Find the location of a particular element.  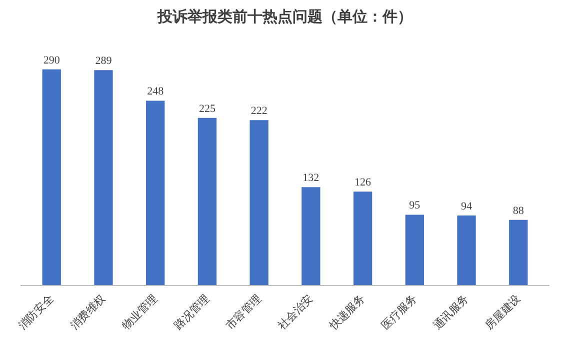

x-tick-label: 市容管理 is located at coordinates (243, 312).